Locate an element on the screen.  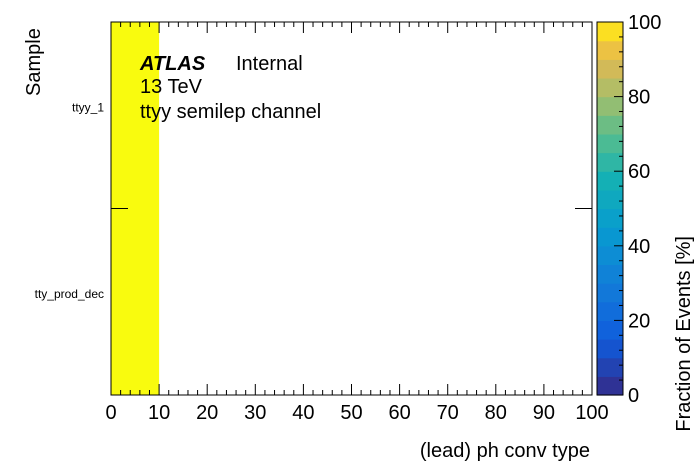
atlas-label: ATLAS is located at coordinates (172, 64).